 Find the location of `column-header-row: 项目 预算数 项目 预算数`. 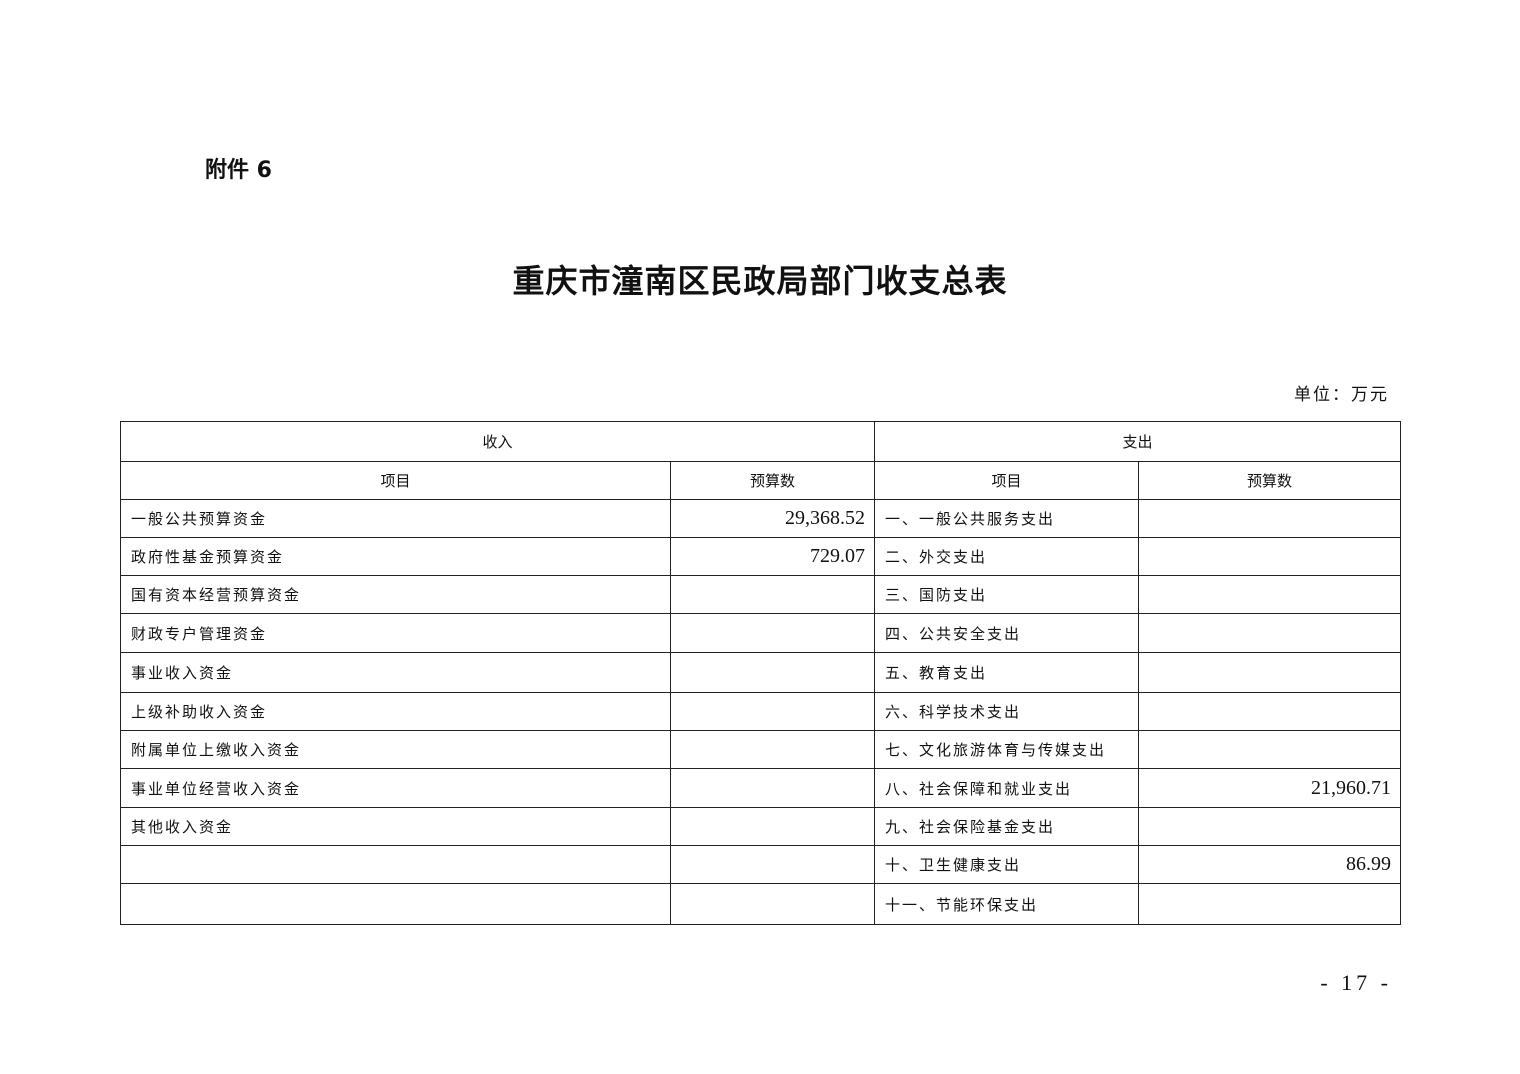

column-header-row: 项目 预算数 项目 预算数 is located at coordinates (761, 480).